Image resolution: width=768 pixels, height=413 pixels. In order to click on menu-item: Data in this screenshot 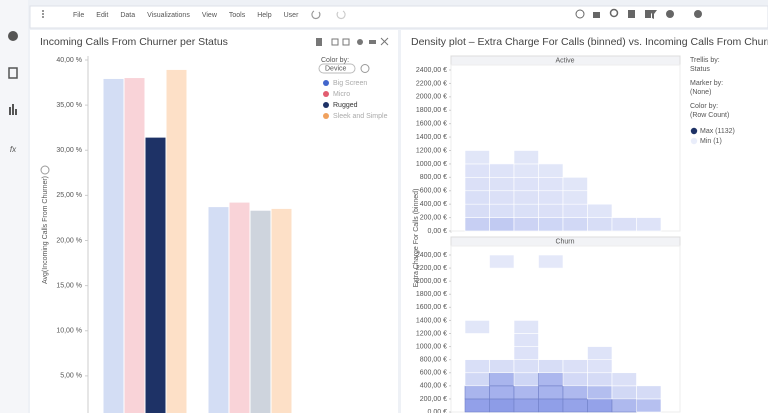, I will do `click(127, 15)`.